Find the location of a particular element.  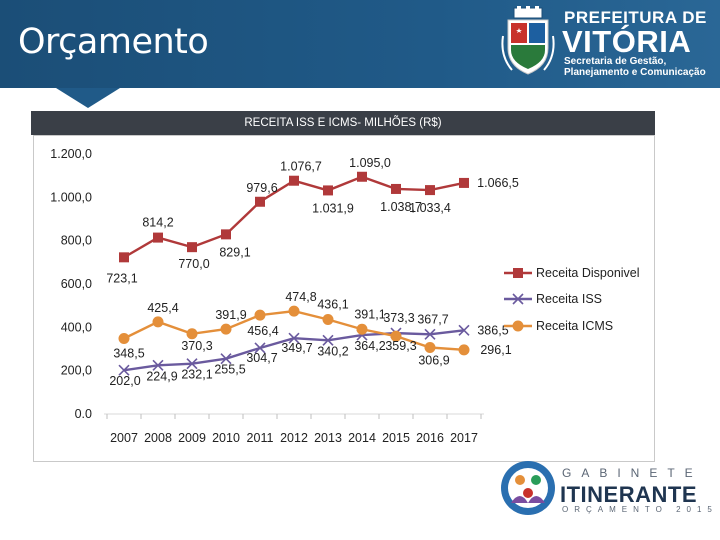

data-label: 255,5 is located at coordinates (229, 370).